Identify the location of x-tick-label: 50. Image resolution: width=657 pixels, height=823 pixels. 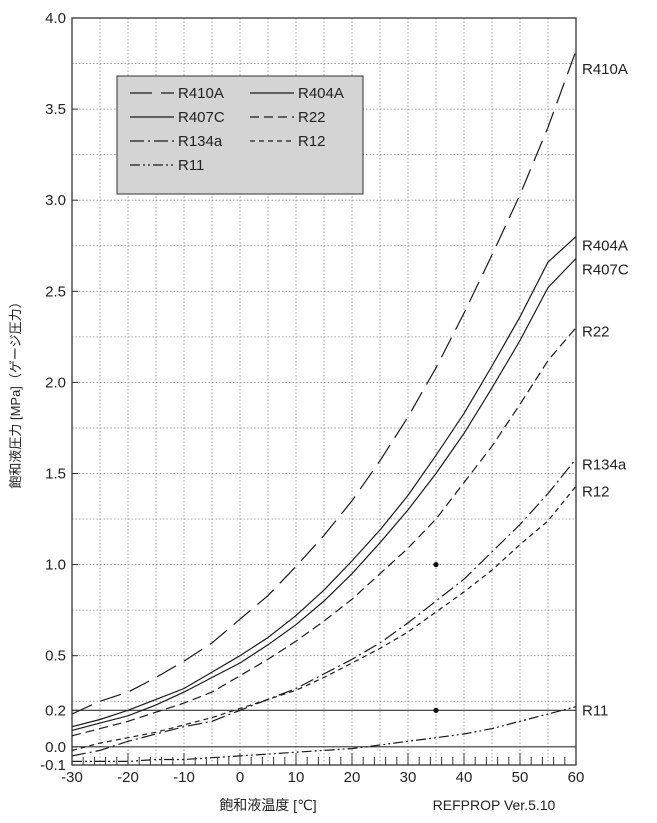
(520, 777).